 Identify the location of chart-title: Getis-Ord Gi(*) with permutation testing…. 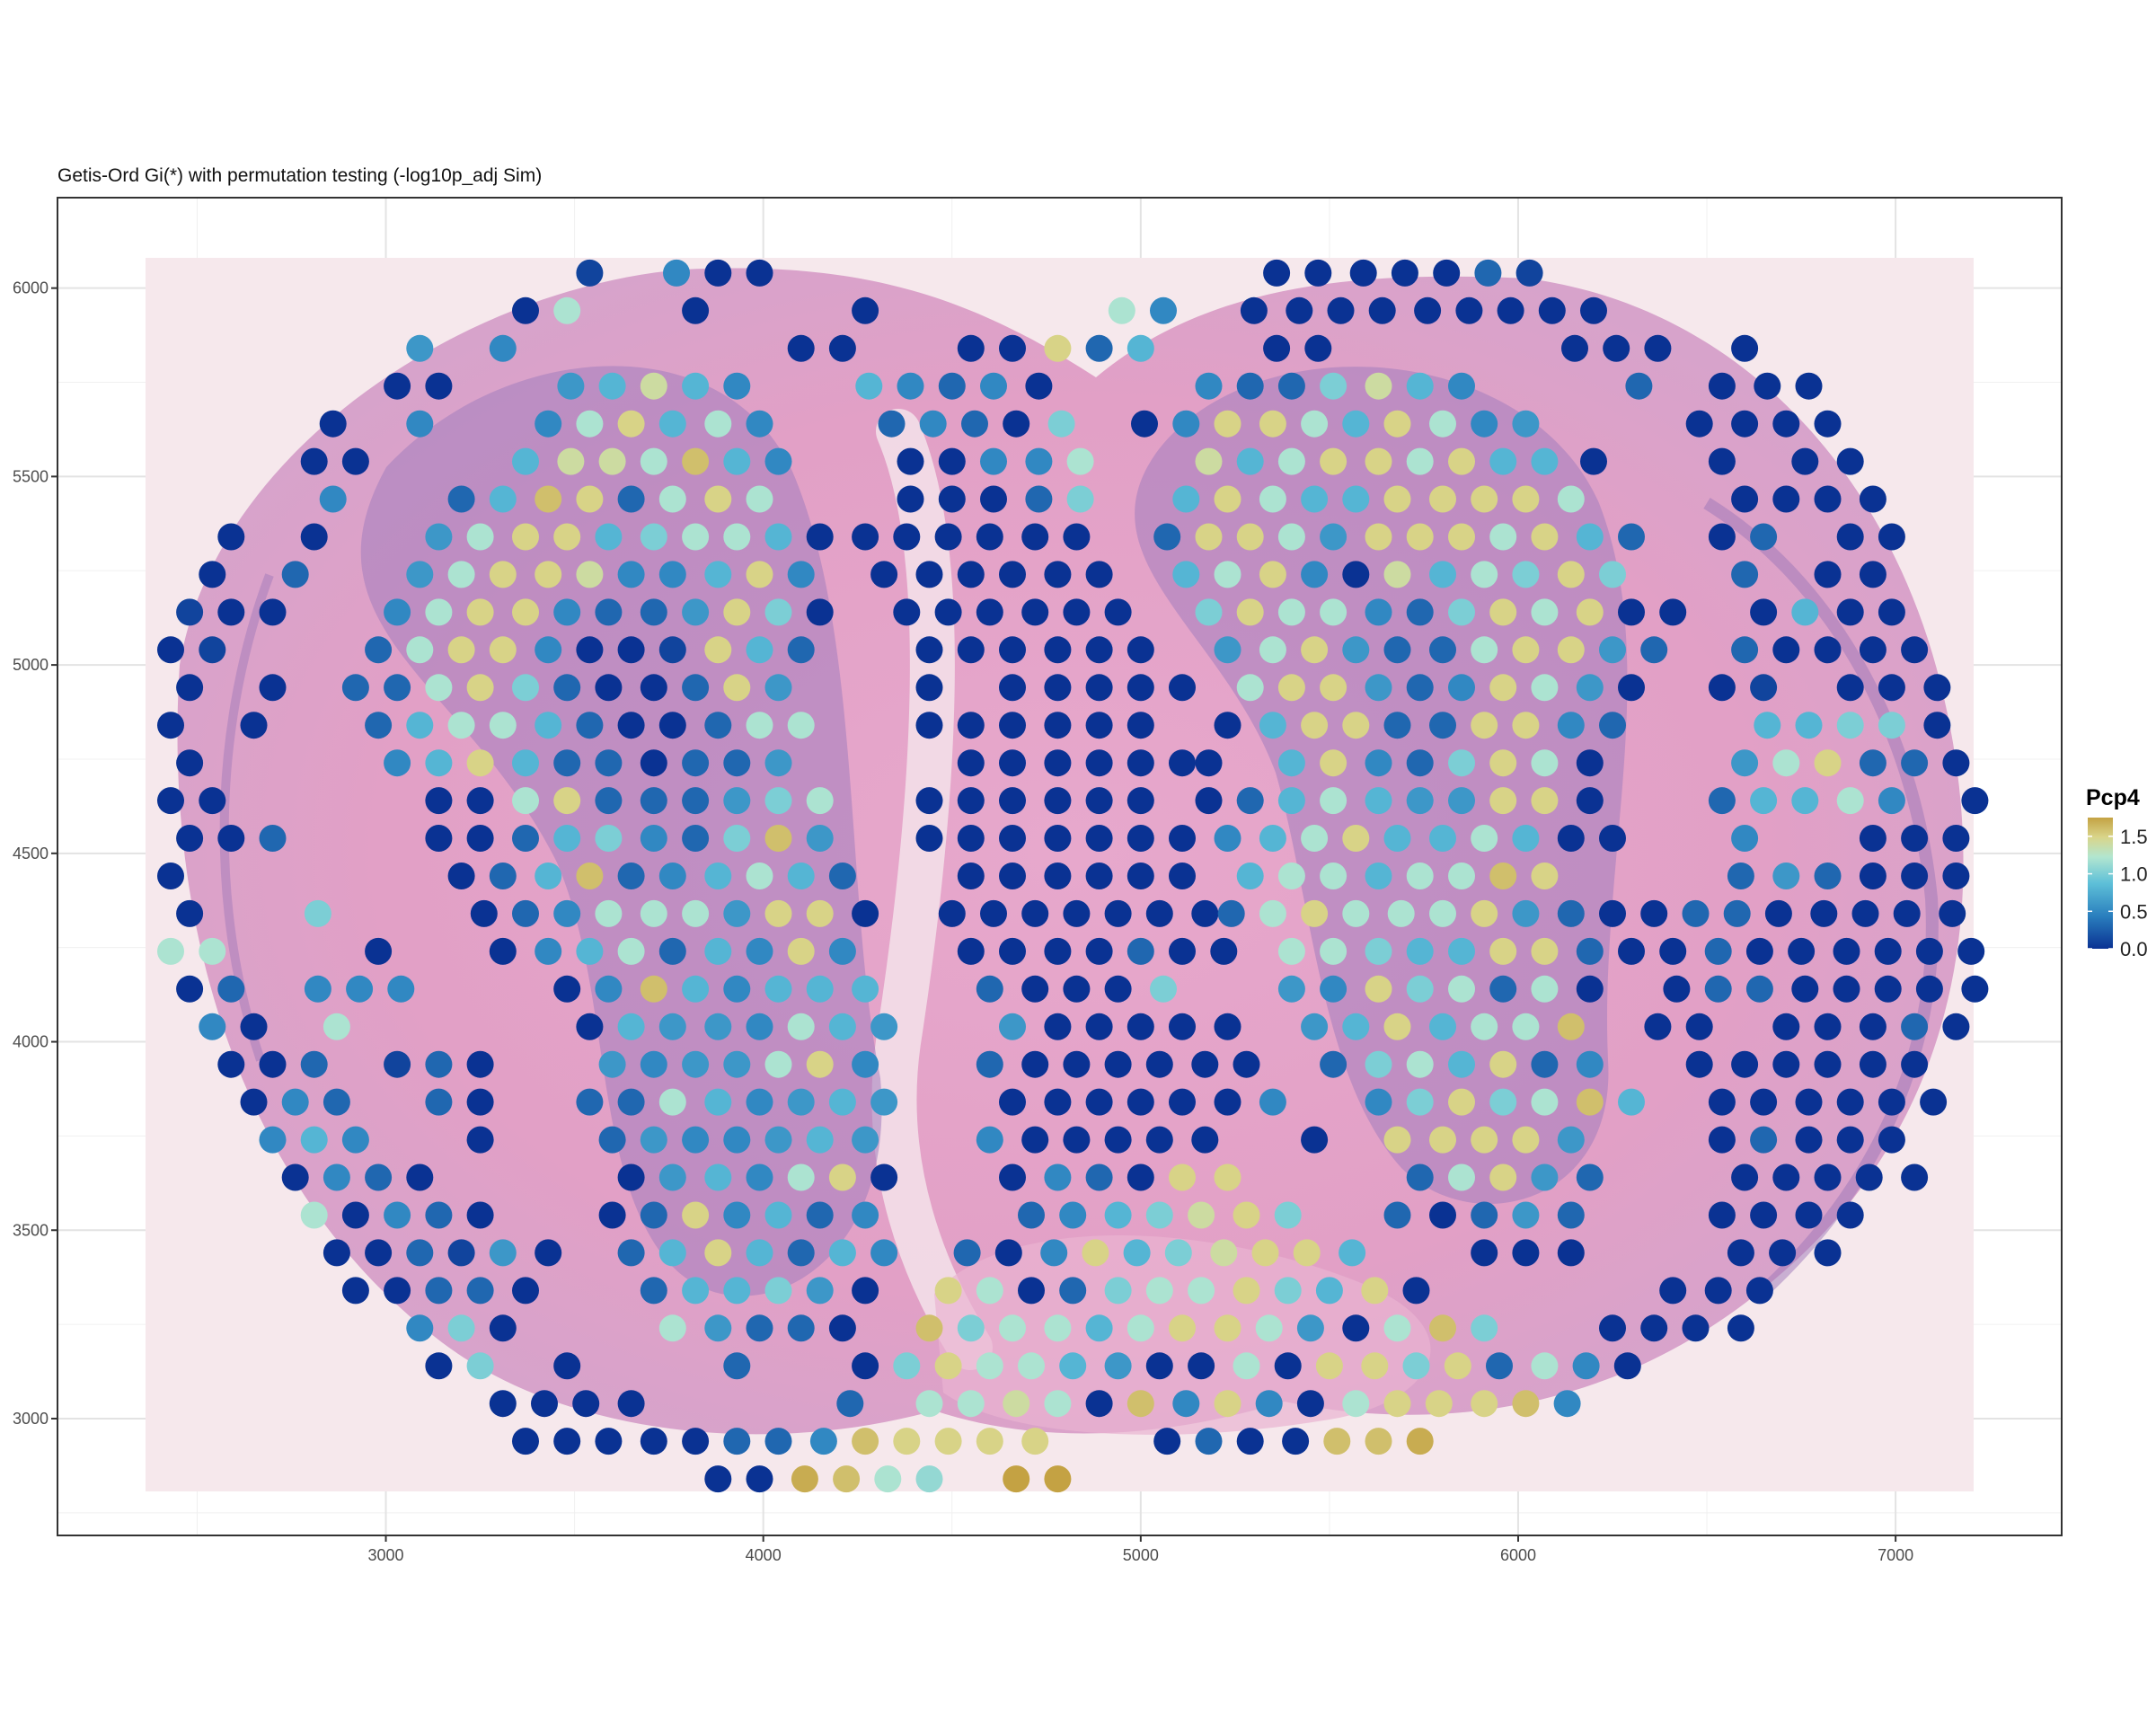
(300, 175).